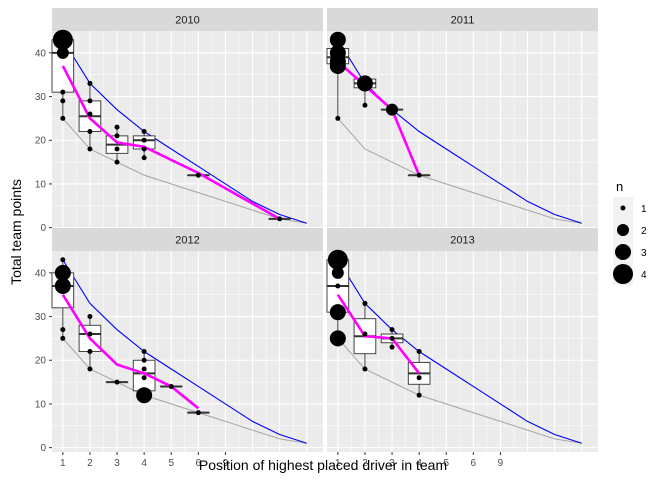 The image size is (672, 480). I want to click on facet-strip-label: 2011, so click(463, 21).